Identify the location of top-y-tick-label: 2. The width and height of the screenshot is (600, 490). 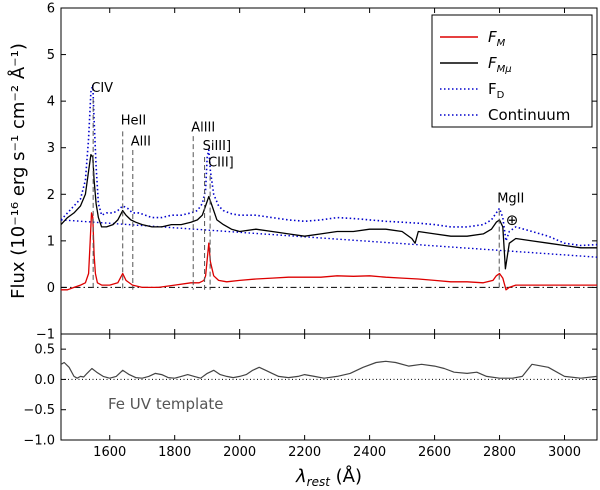
(51, 195).